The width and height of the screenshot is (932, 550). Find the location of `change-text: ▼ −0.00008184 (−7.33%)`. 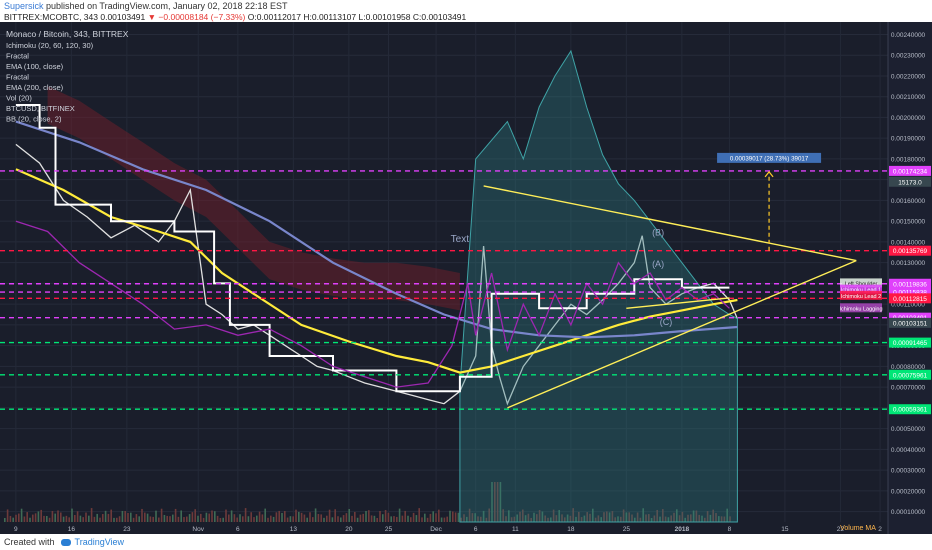

change-text: ▼ −0.00008184 (−7.33%) is located at coordinates (196, 17).